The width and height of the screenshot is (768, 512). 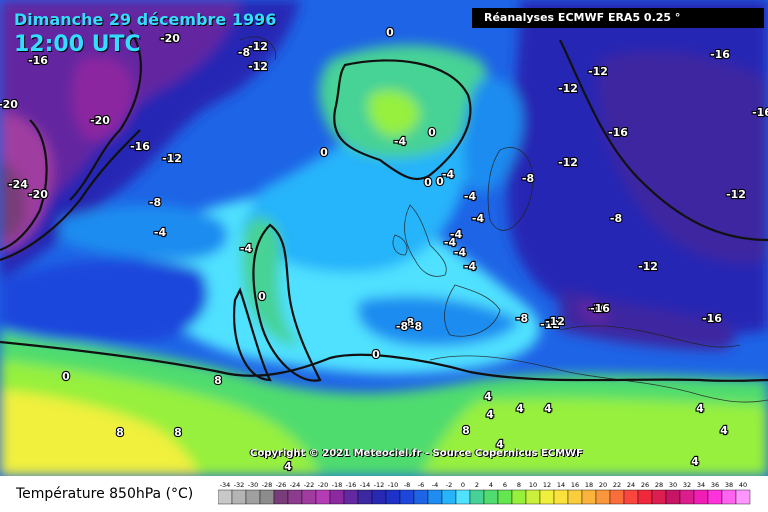 I want to click on legend-tick-label: 2, so click(x=477, y=485).